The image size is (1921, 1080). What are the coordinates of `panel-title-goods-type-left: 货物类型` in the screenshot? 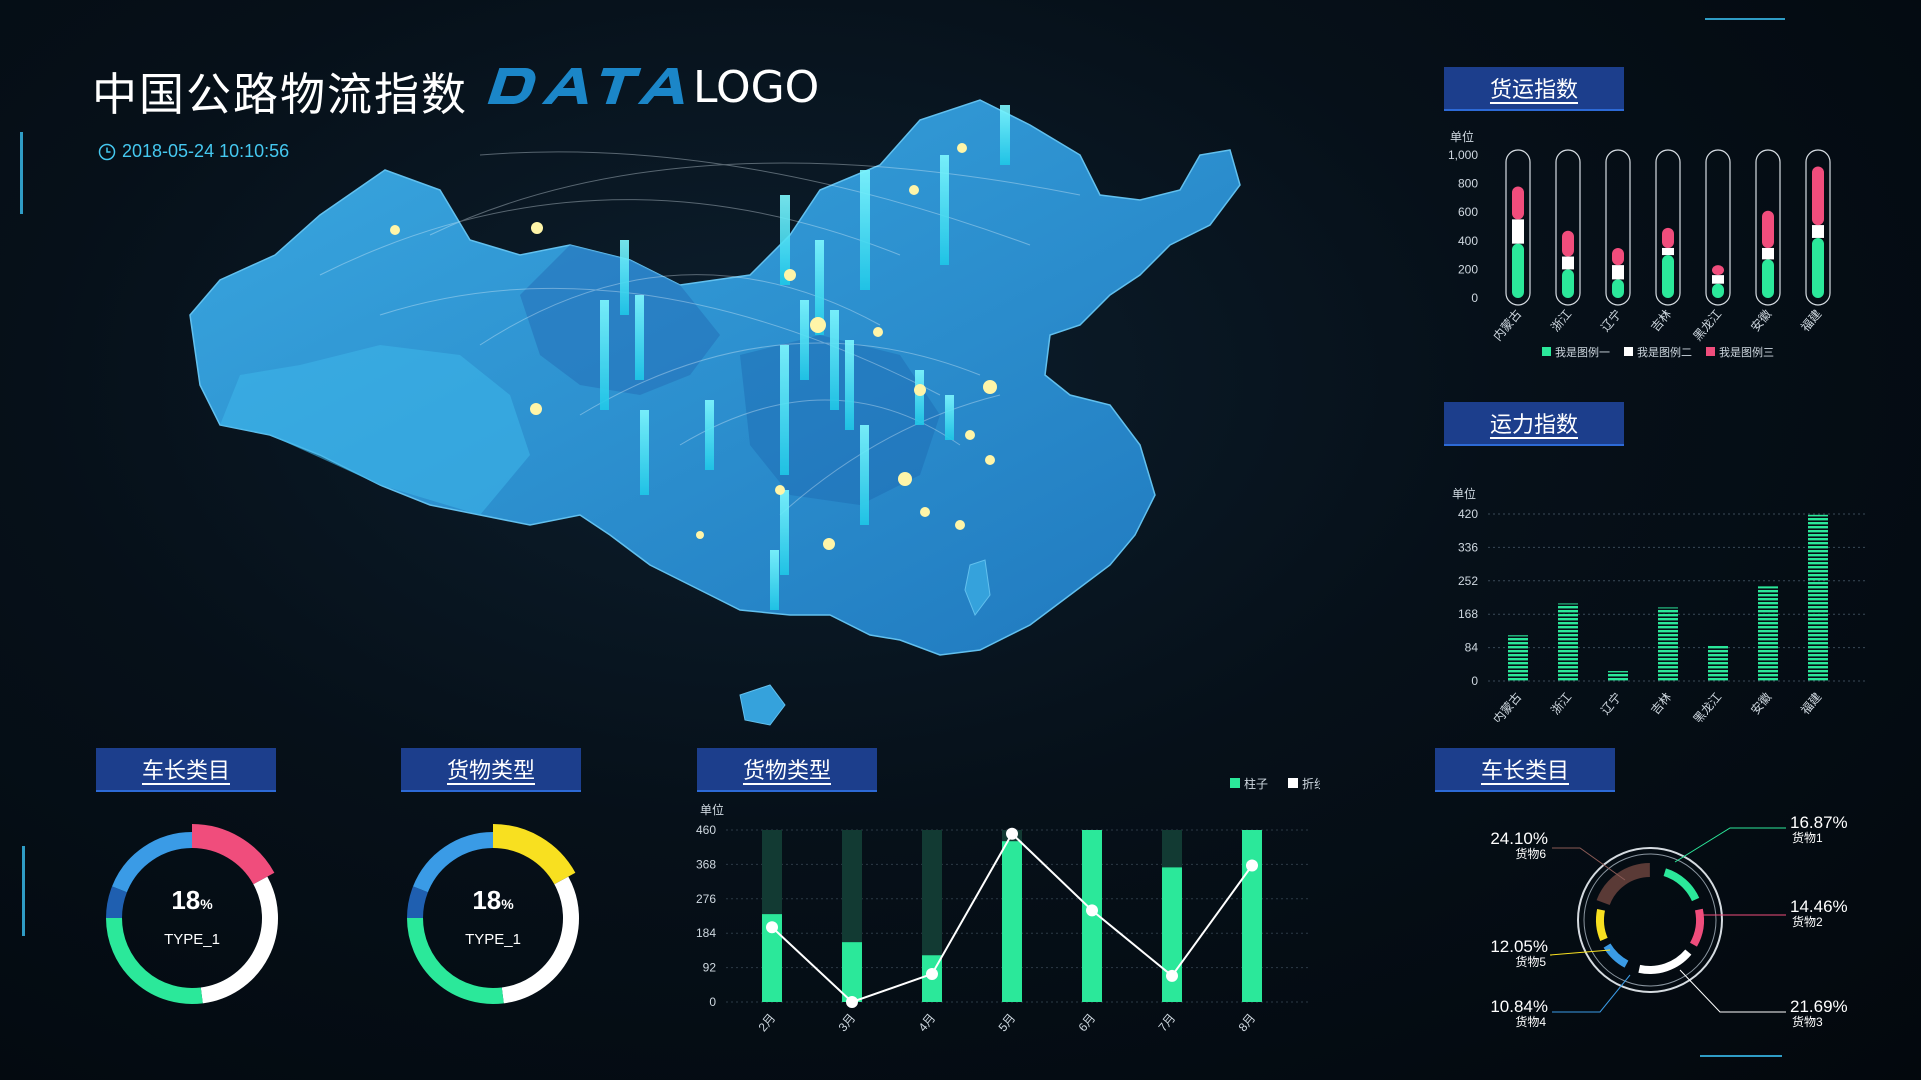 It's located at (491, 770).